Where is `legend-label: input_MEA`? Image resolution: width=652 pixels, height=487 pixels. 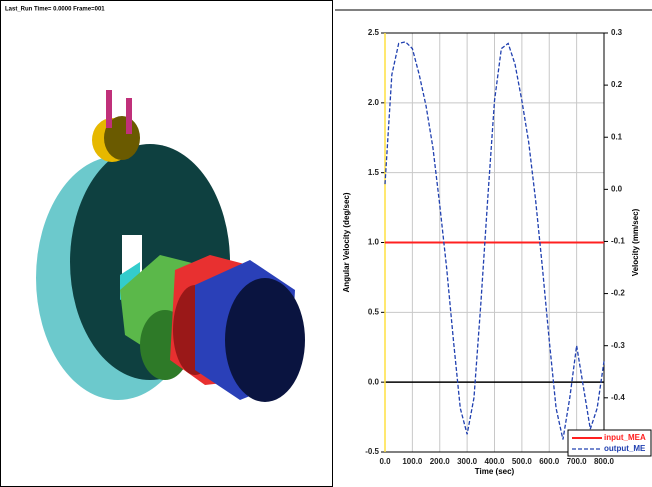 legend-label: input_MEA is located at coordinates (625, 437).